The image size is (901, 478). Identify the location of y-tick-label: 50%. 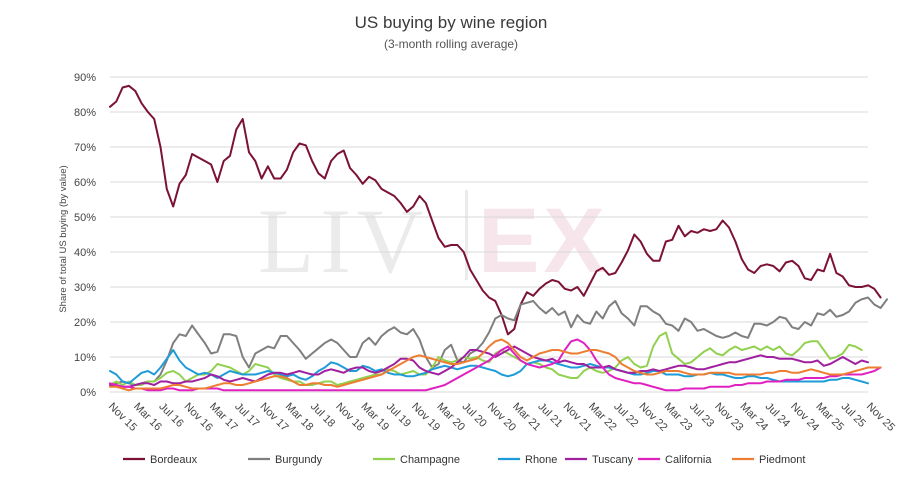
(85, 218).